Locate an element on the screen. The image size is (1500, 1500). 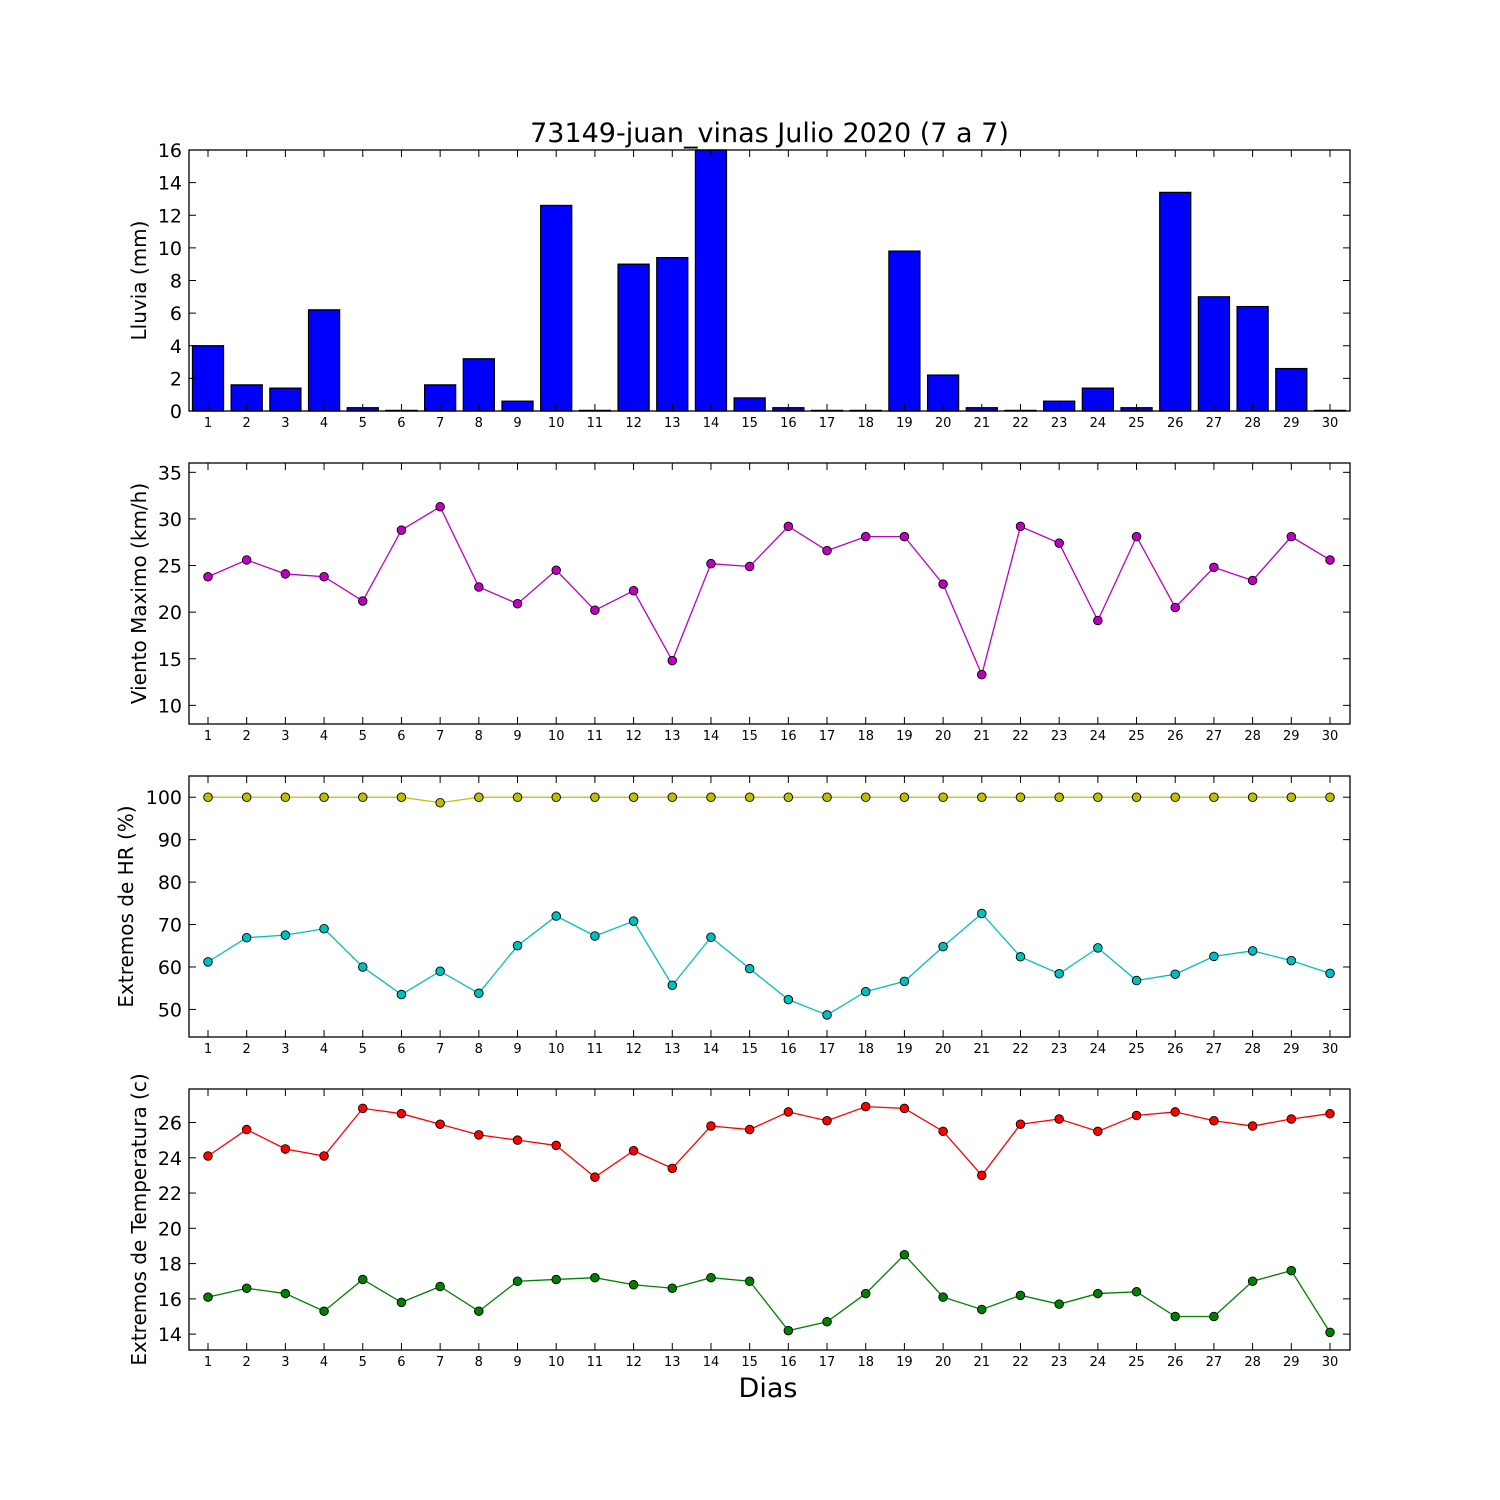
x-tick-label-9: 9 is located at coordinates (517, 1049).